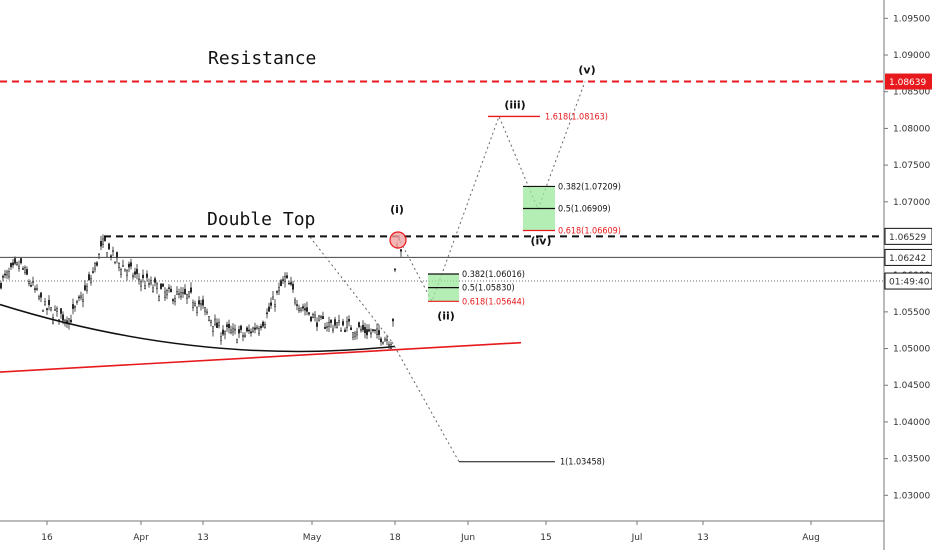 This screenshot has height=550, width=932. I want to click on fib-level-label: 1.618(1.08163), so click(576, 117).